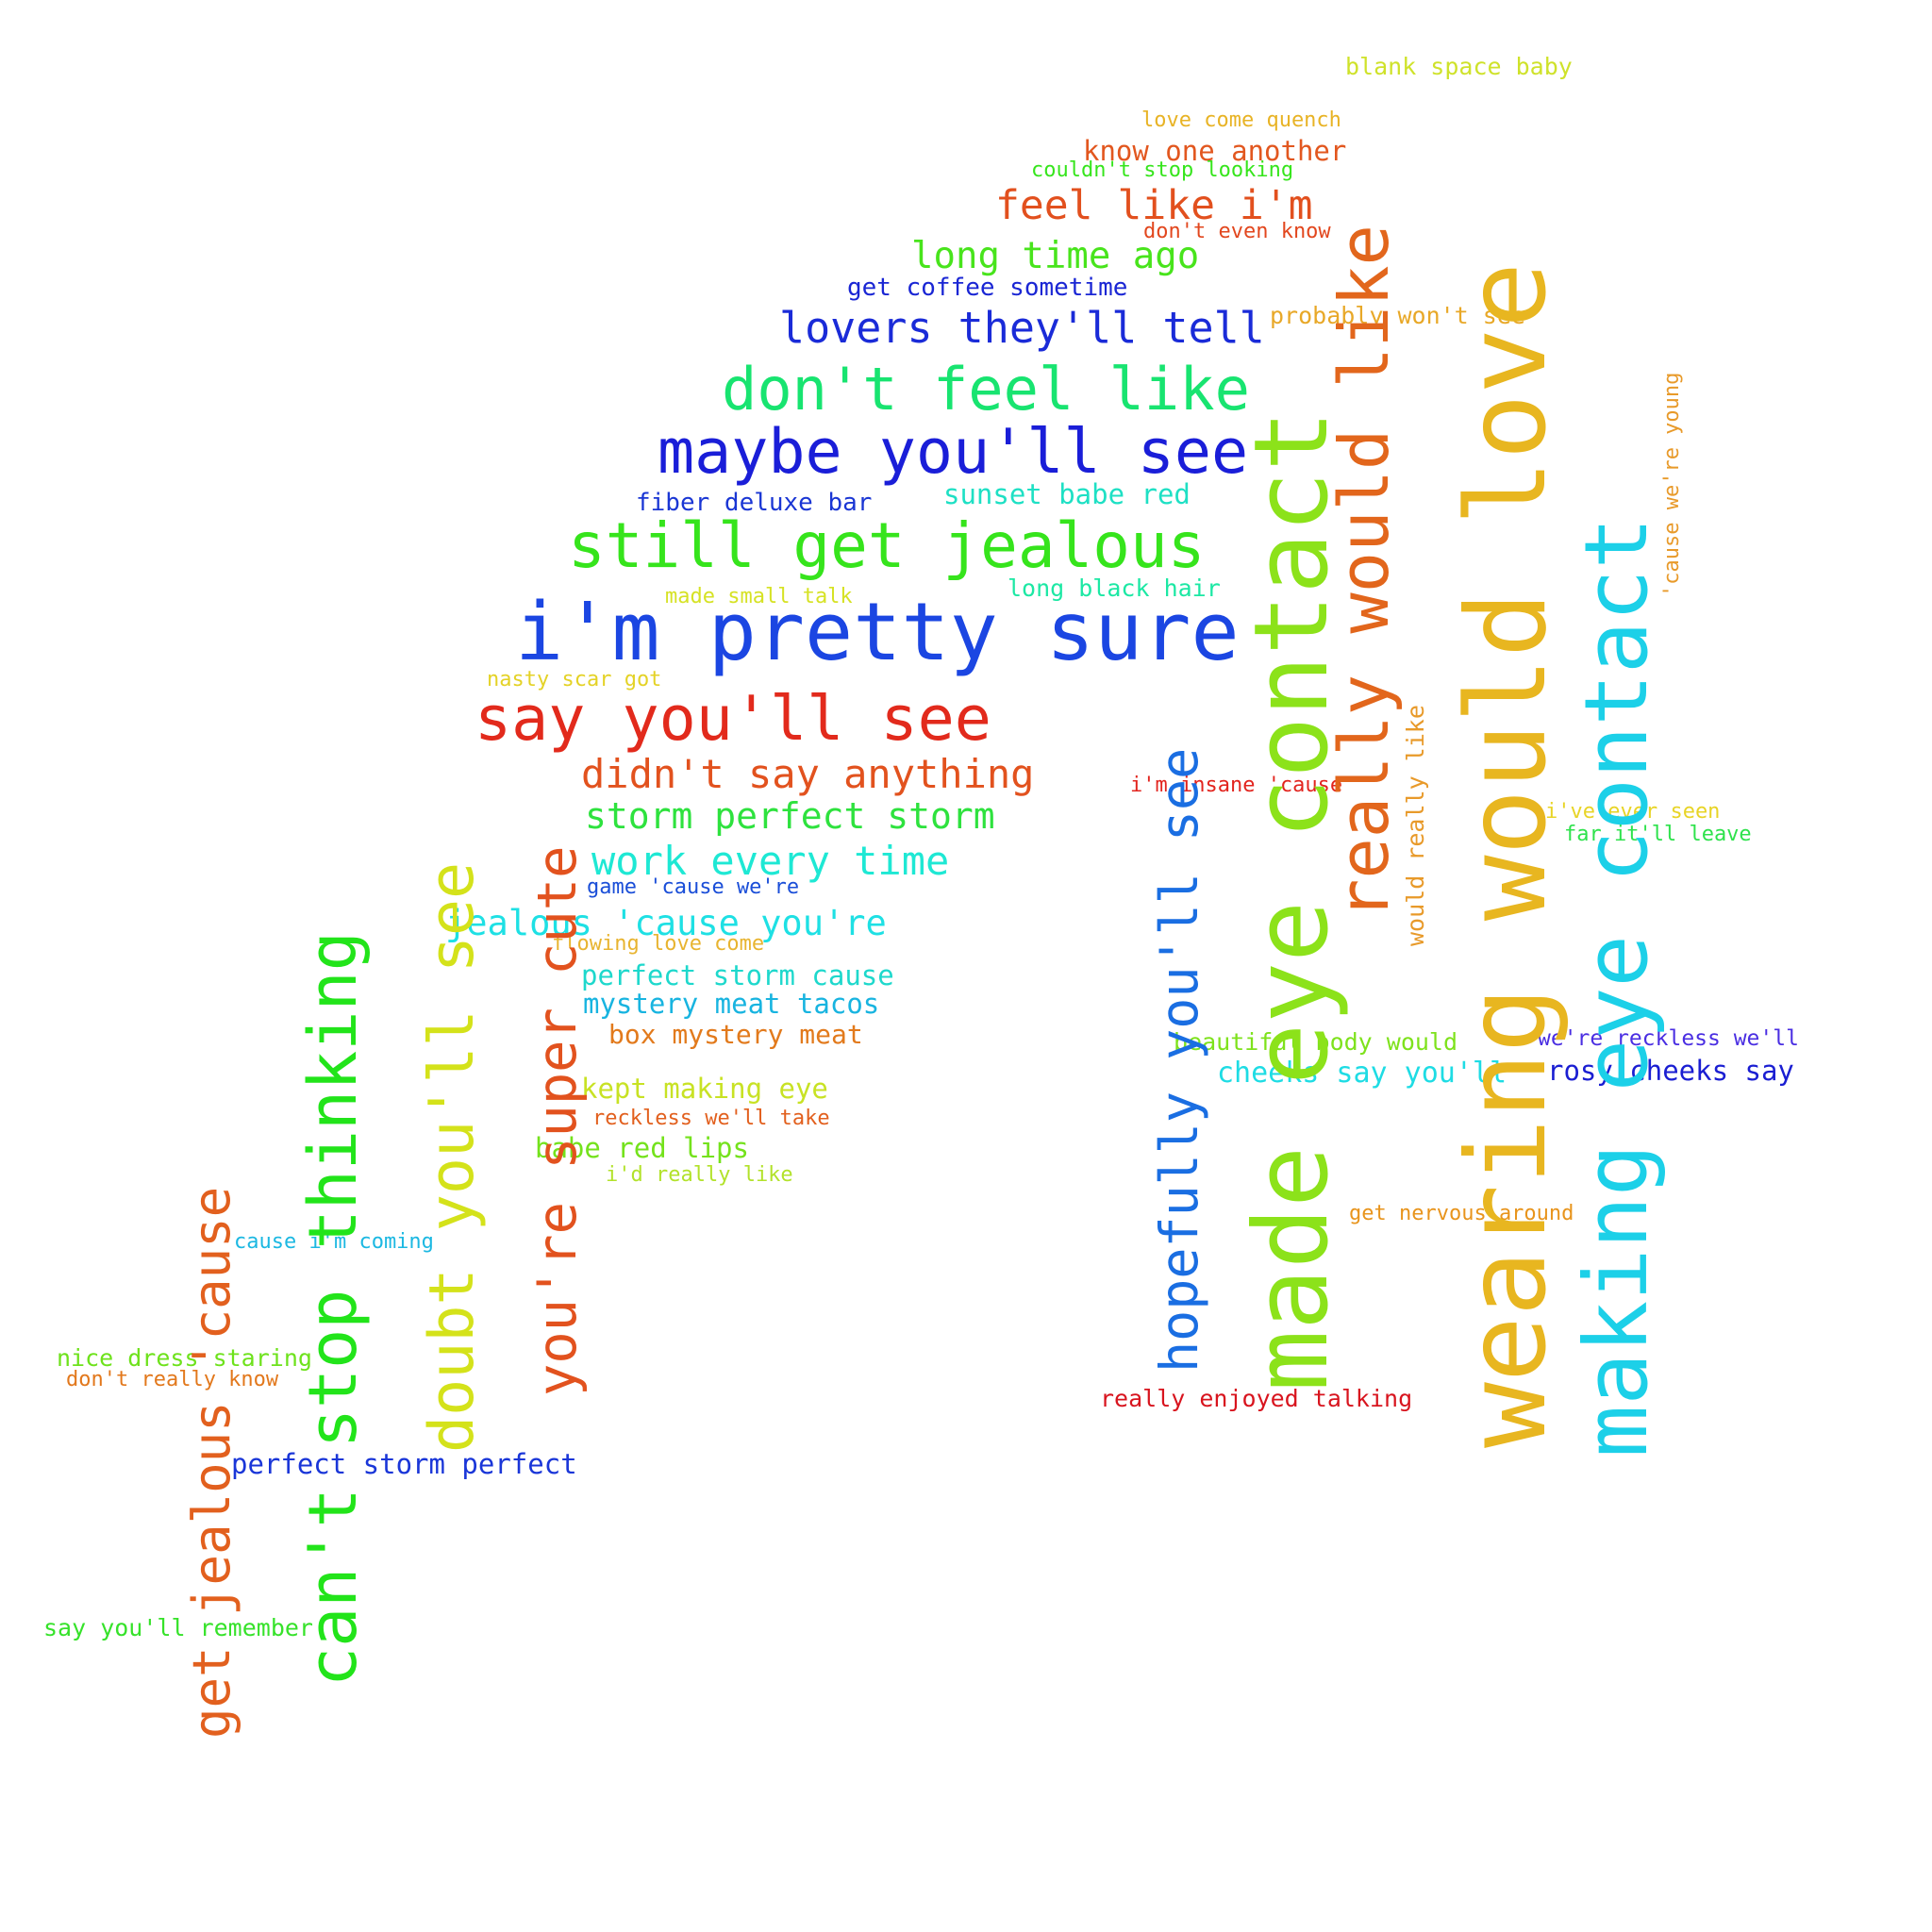  Describe the element at coordinates (1633, 812) in the screenshot. I see `phrase-ive-ever-seen: i've ever seen` at that location.